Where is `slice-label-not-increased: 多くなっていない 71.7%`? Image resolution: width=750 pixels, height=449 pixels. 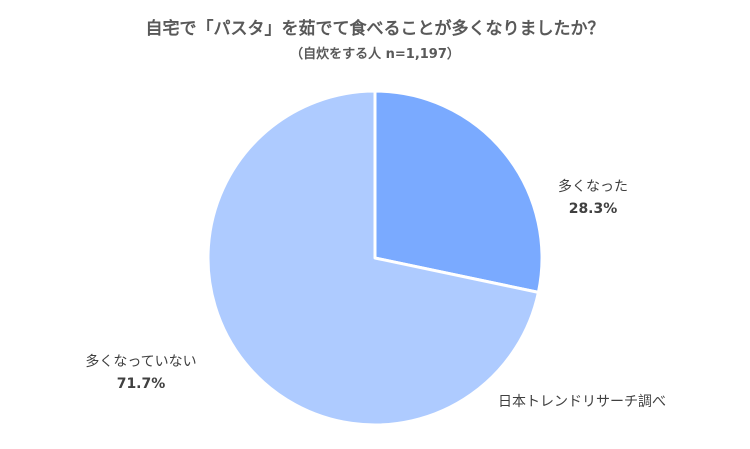 slice-label-not-increased: 多くなっていない 71.7% is located at coordinates (141, 373).